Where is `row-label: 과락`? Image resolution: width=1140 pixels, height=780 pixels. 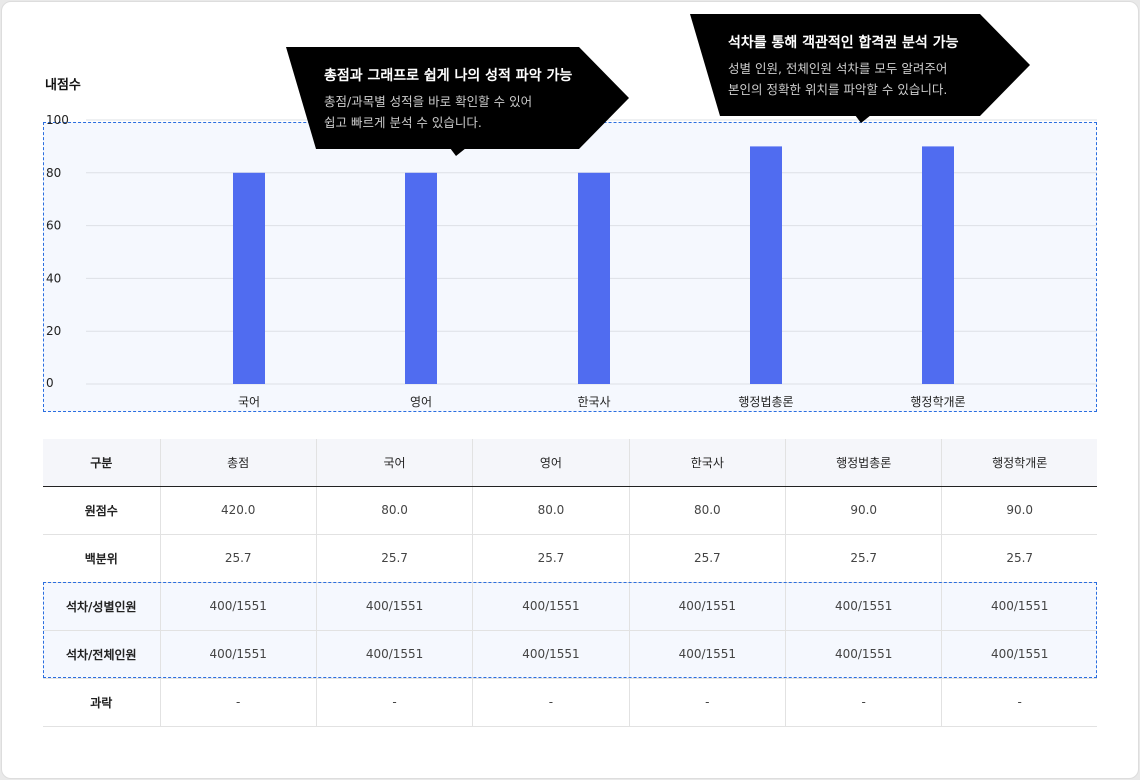
row-label: 과락 is located at coordinates (101, 702).